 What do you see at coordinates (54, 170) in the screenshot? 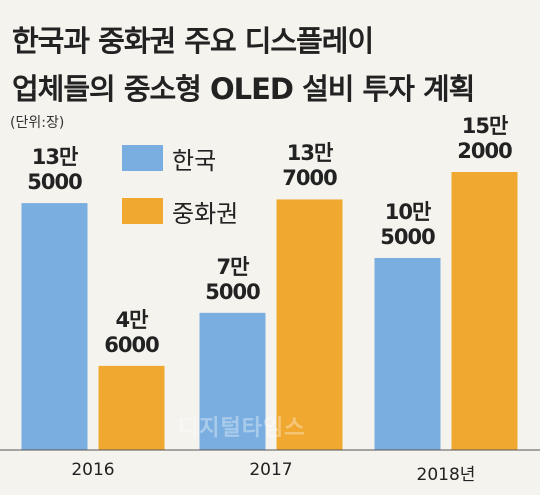
I see `data-label: 13만 5000` at bounding box center [54, 170].